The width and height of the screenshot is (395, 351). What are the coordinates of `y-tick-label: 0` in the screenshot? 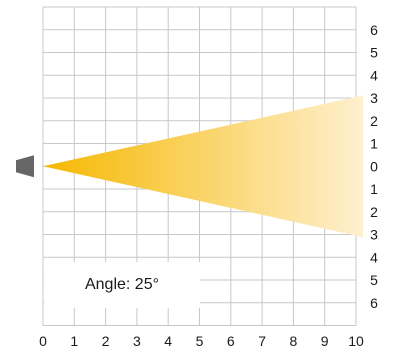 It's located at (374, 166).